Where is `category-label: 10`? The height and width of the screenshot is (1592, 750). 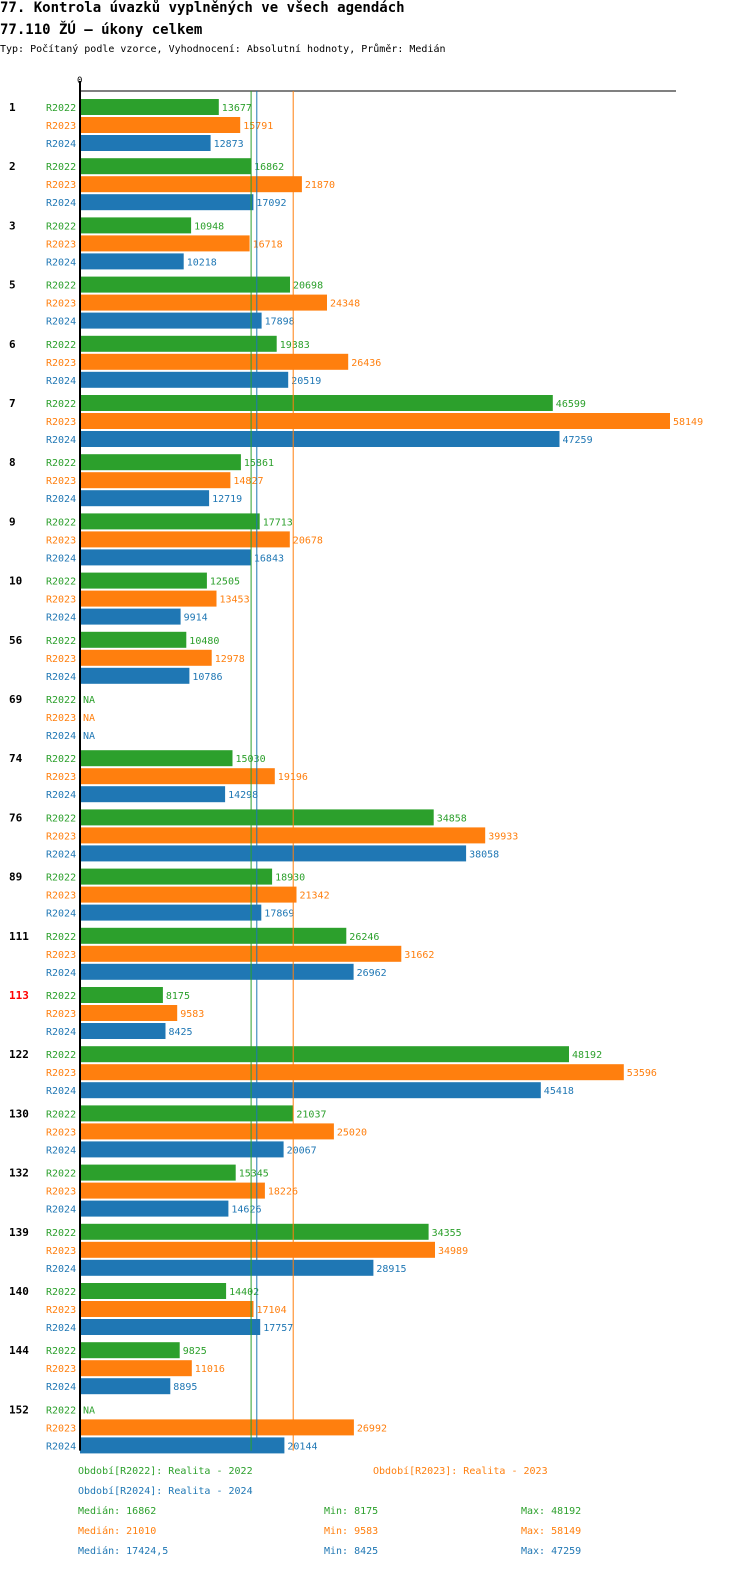 category-label: 10 is located at coordinates (15, 581).